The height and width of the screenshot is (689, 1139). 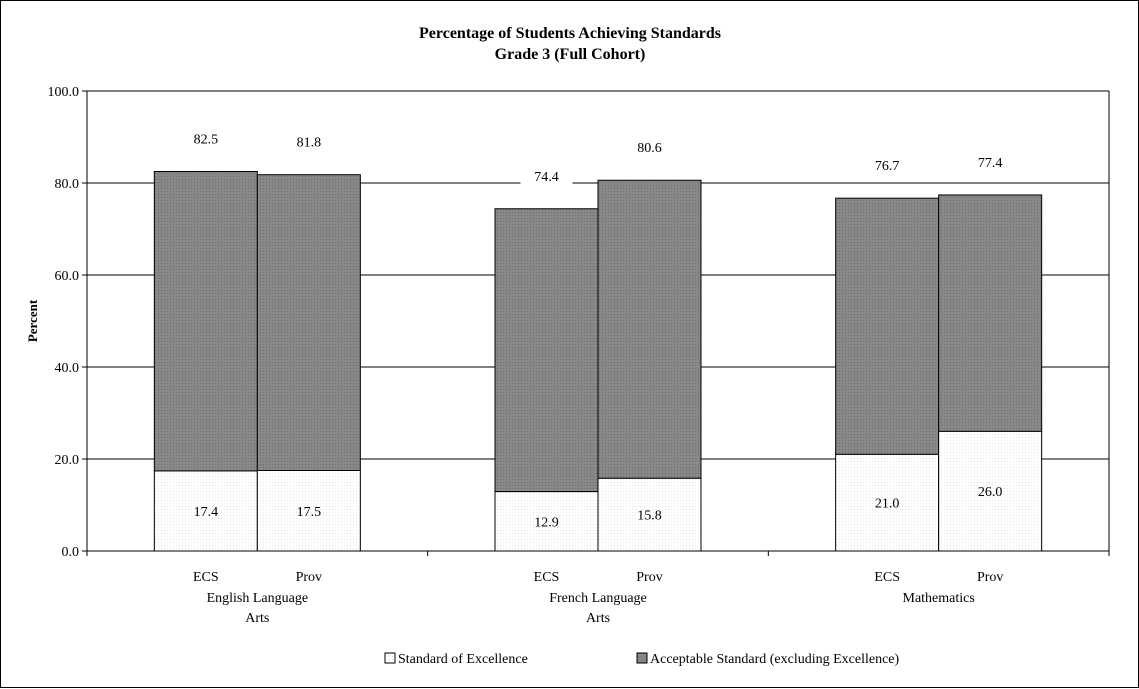 What do you see at coordinates (67, 460) in the screenshot?
I see `y-tick-label: 20.0` at bounding box center [67, 460].